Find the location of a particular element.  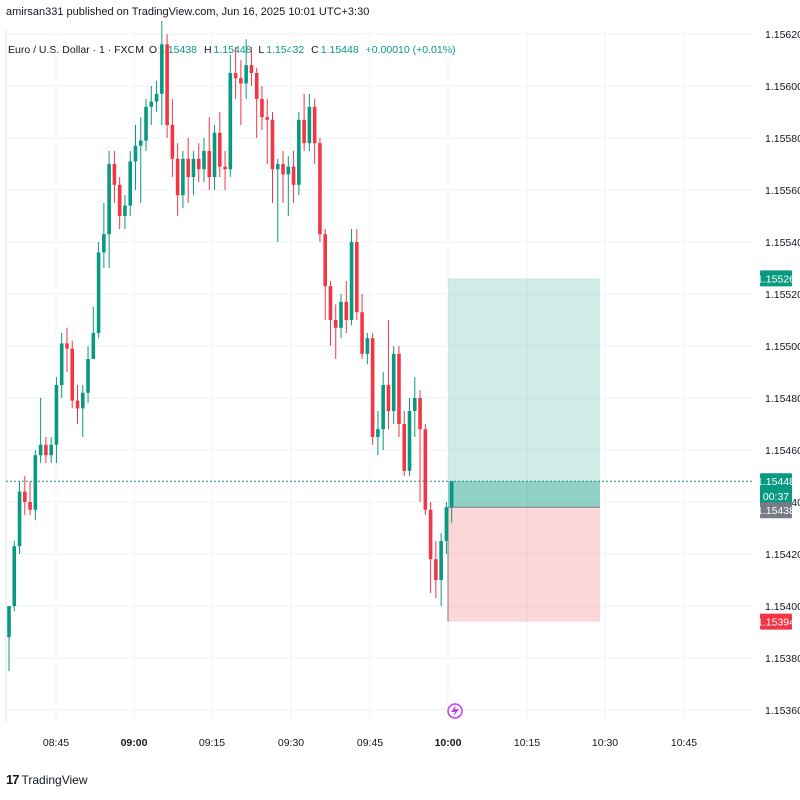

price-tick-label: 1.15560 is located at coordinates (782, 191).